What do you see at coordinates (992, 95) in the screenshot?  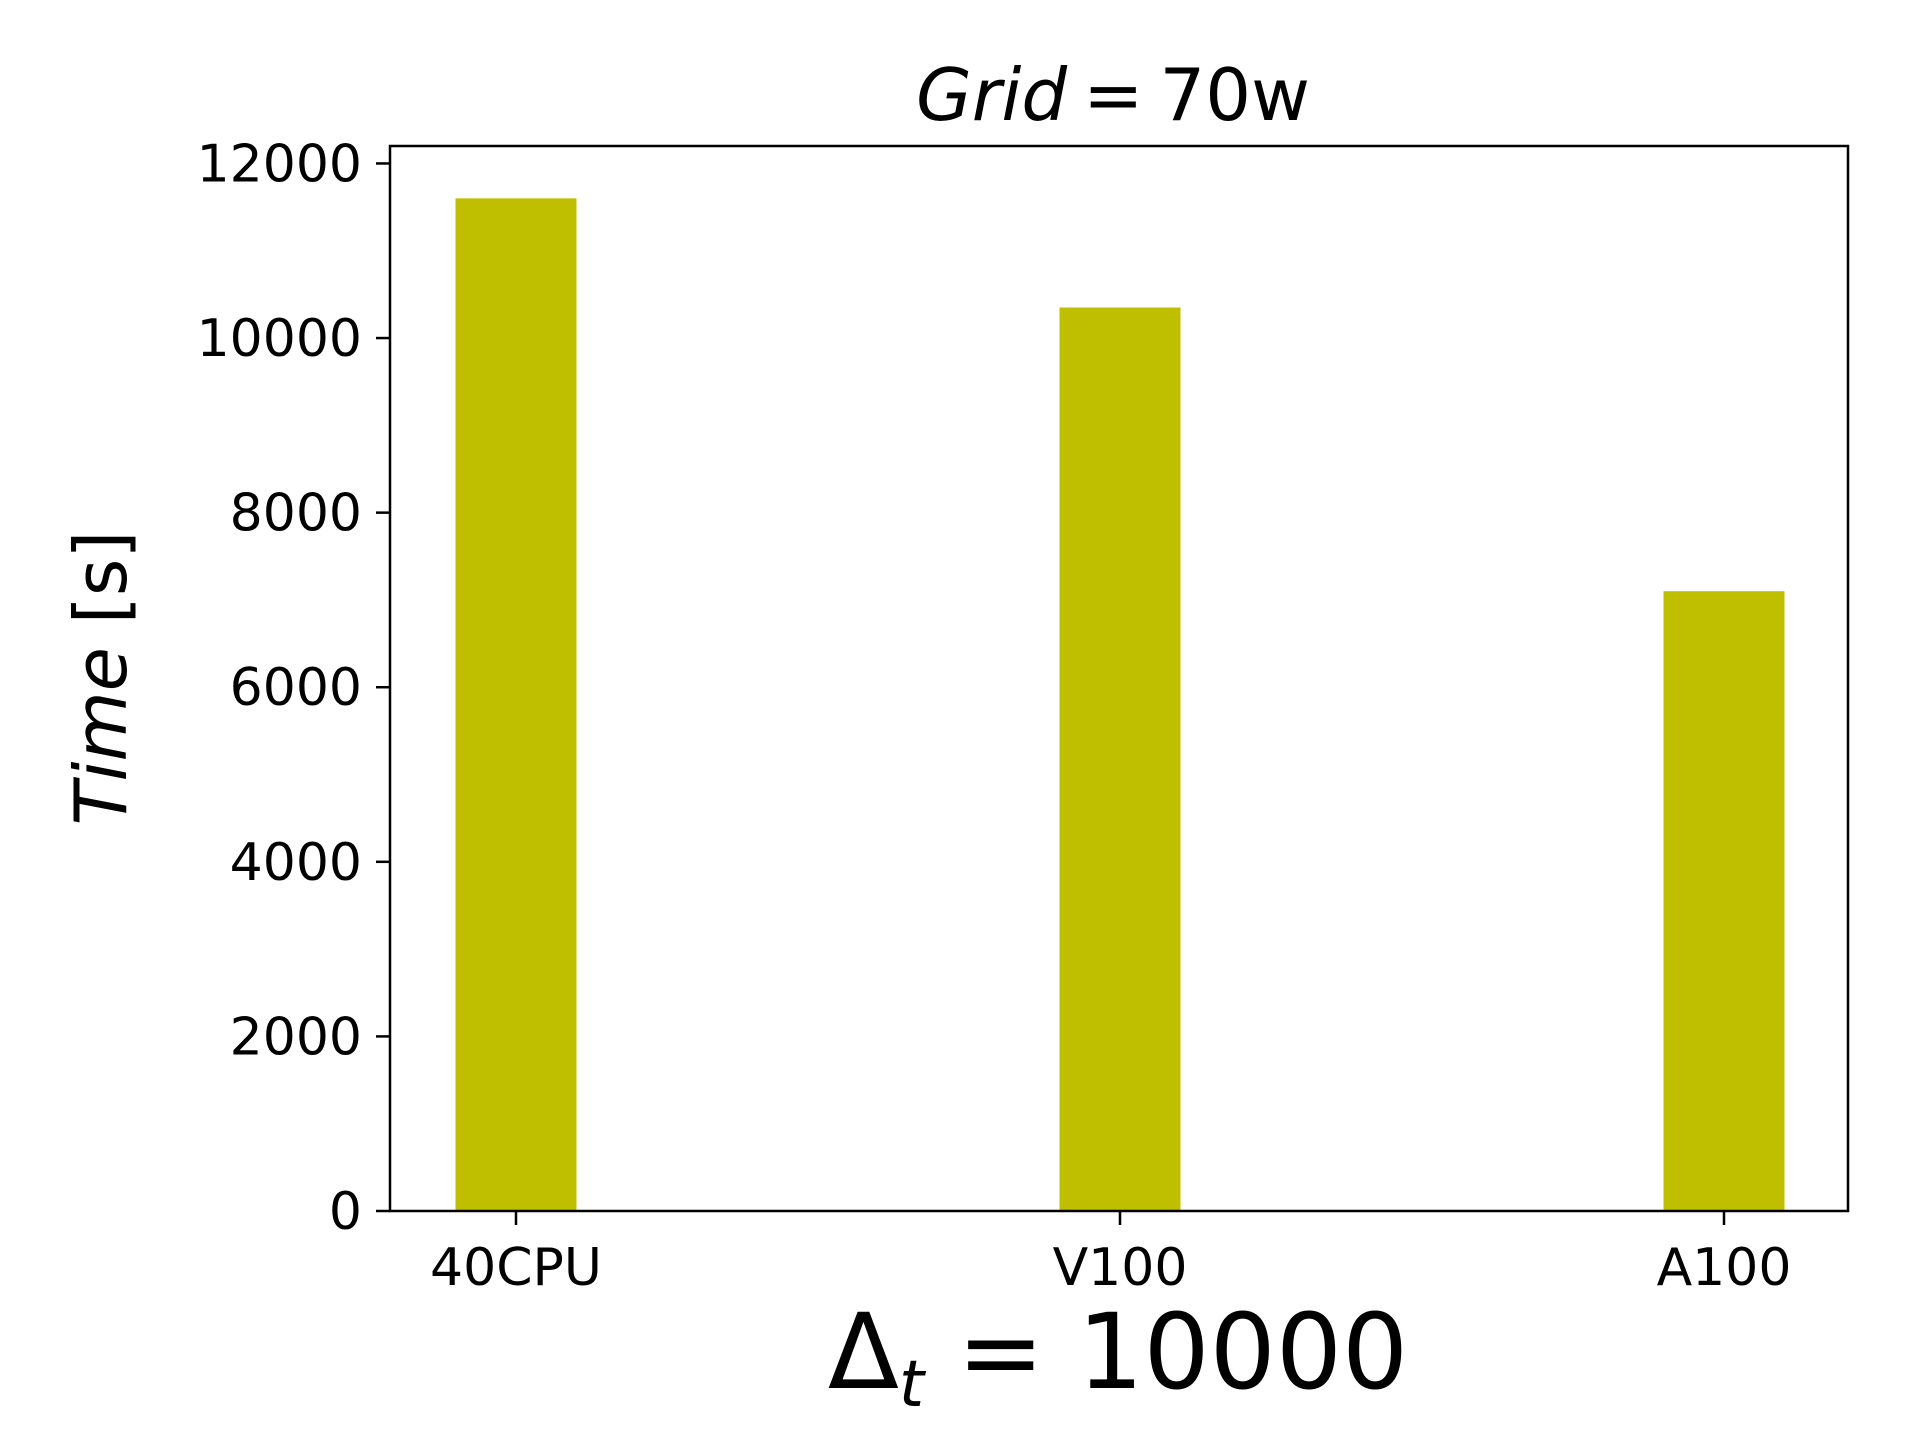 I see `title-lhs: Grid` at bounding box center [992, 95].